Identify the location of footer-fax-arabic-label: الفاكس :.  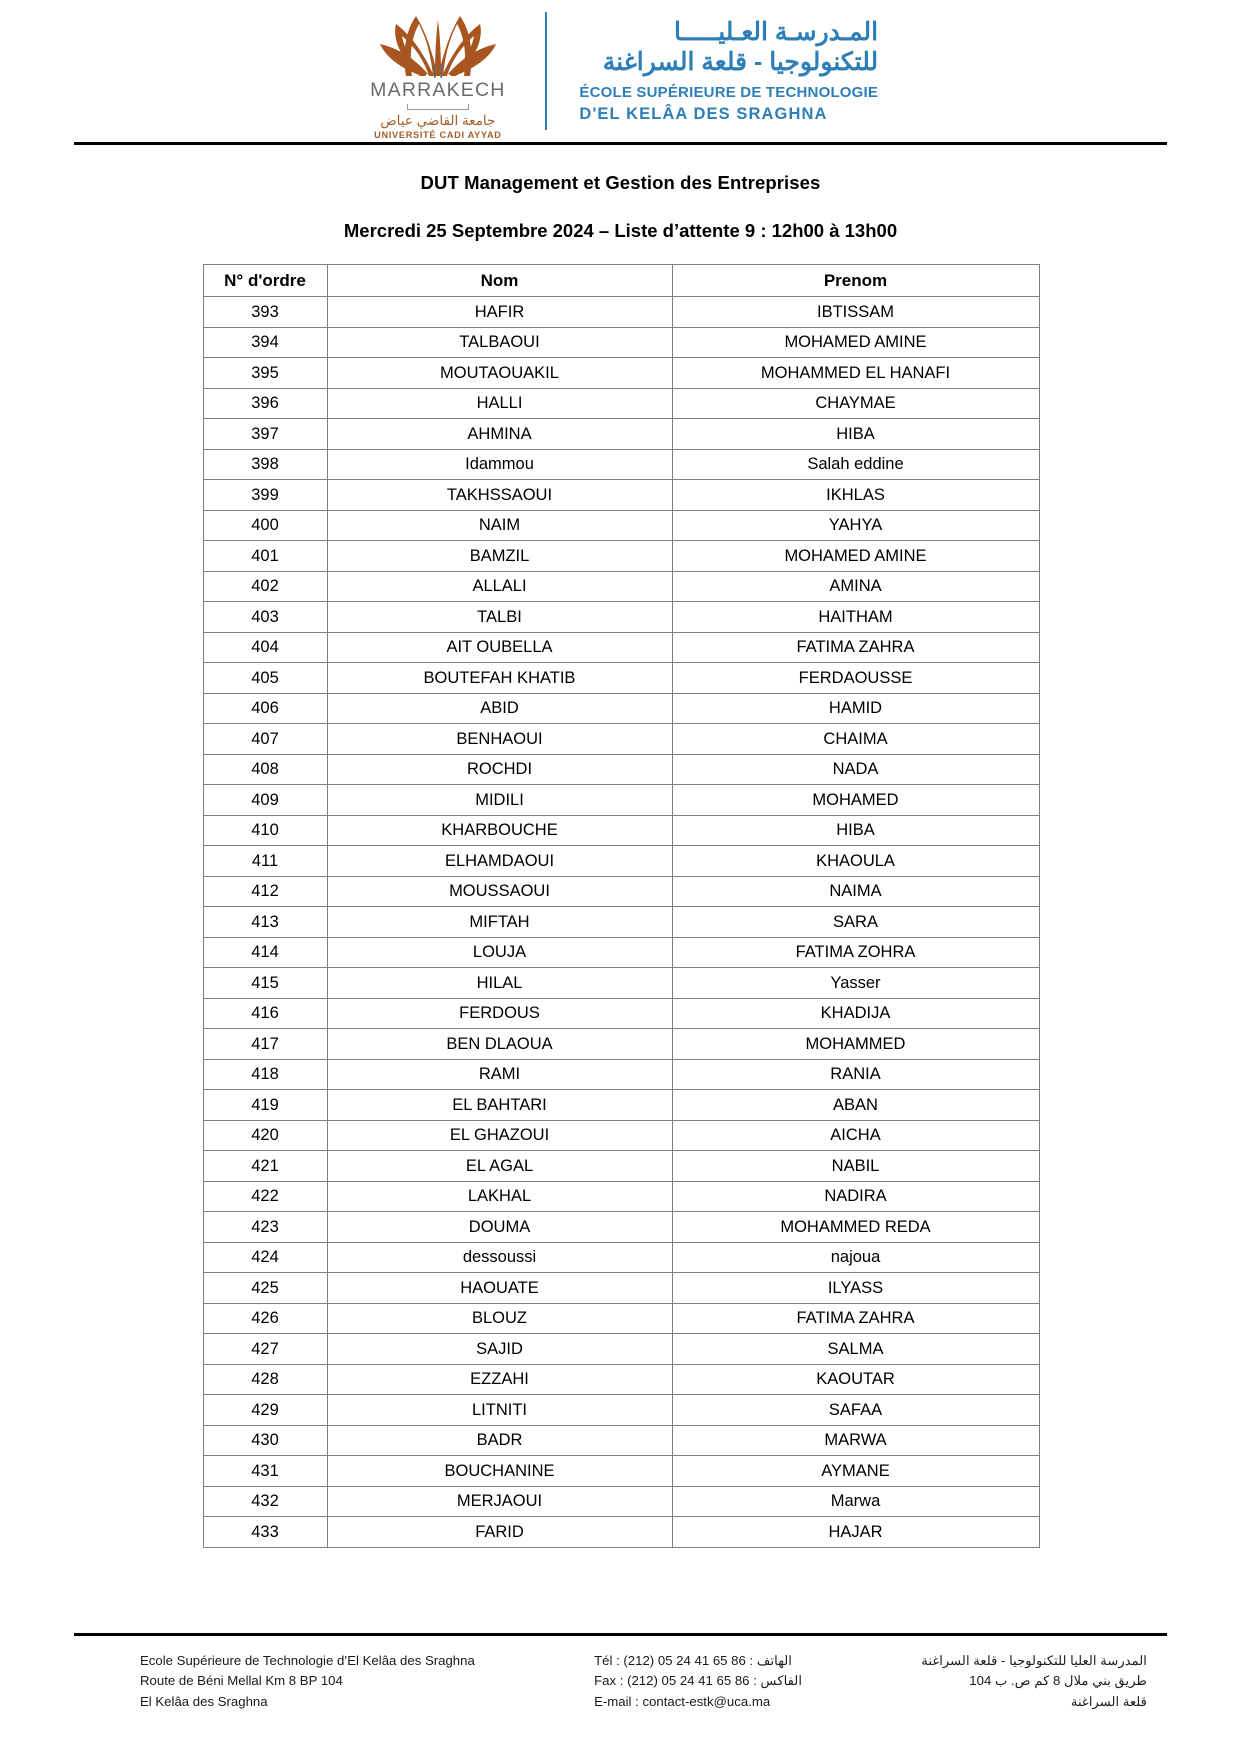
(777, 1681).